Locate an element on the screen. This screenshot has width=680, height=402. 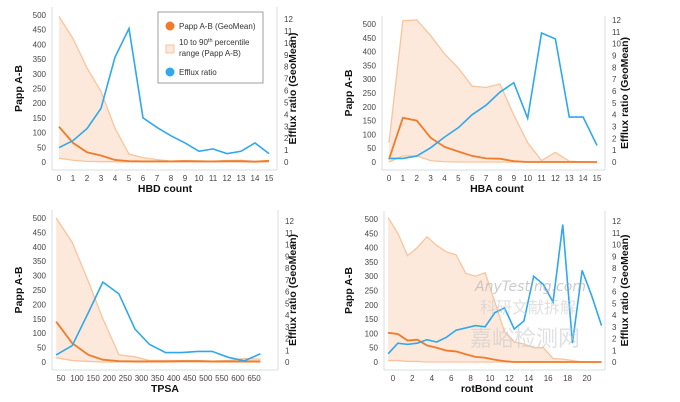
y2-tick-label: 11 is located at coordinates (616, 233).